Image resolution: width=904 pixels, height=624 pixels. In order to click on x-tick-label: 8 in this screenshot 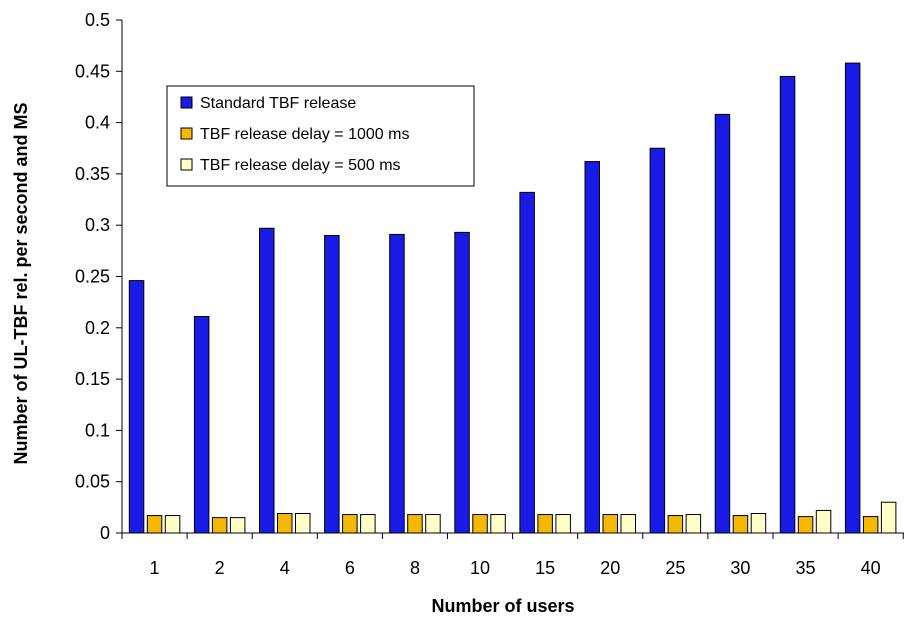, I will do `click(415, 568)`.